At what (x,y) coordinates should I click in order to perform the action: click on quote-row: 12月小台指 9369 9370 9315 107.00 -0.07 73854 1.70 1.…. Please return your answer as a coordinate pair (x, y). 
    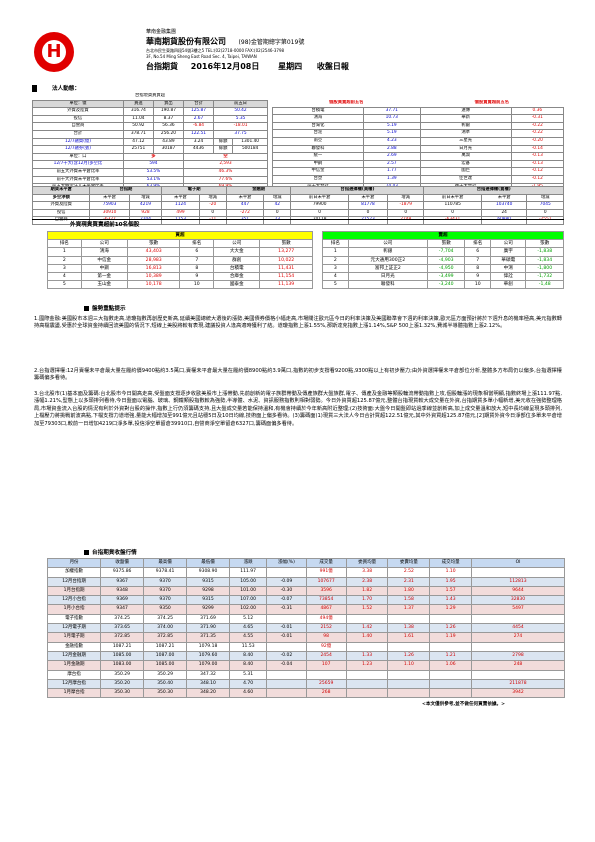
    Looking at the image, I should click on (305, 600).